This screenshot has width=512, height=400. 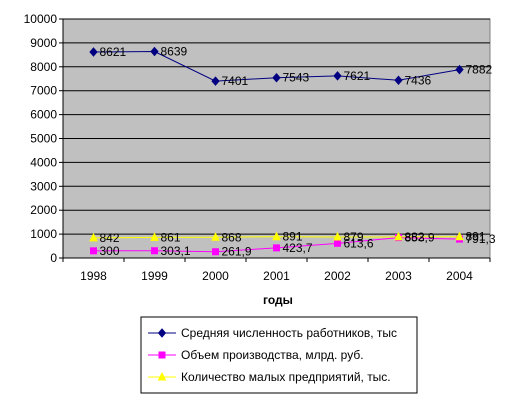 I want to click on data-point-enterprises-1998, so click(x=93, y=237).